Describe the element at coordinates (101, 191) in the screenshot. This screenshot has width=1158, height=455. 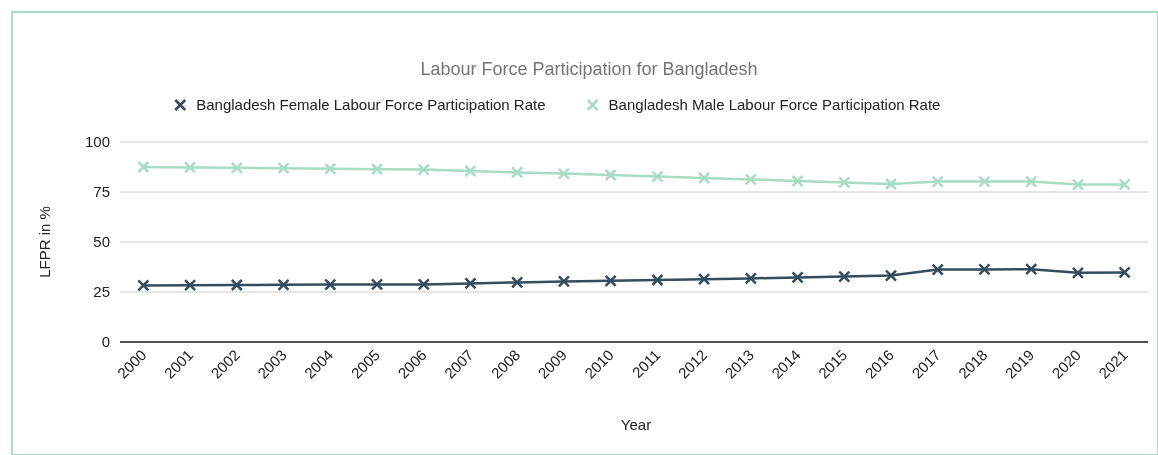
I see `y-tick-label: 75` at that location.